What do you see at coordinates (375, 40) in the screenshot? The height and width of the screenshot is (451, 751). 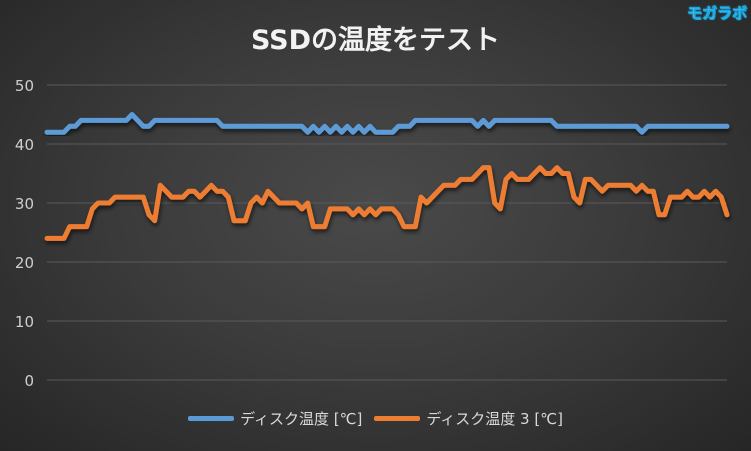 I see `chart-title: SSDの温度をテスト` at bounding box center [375, 40].